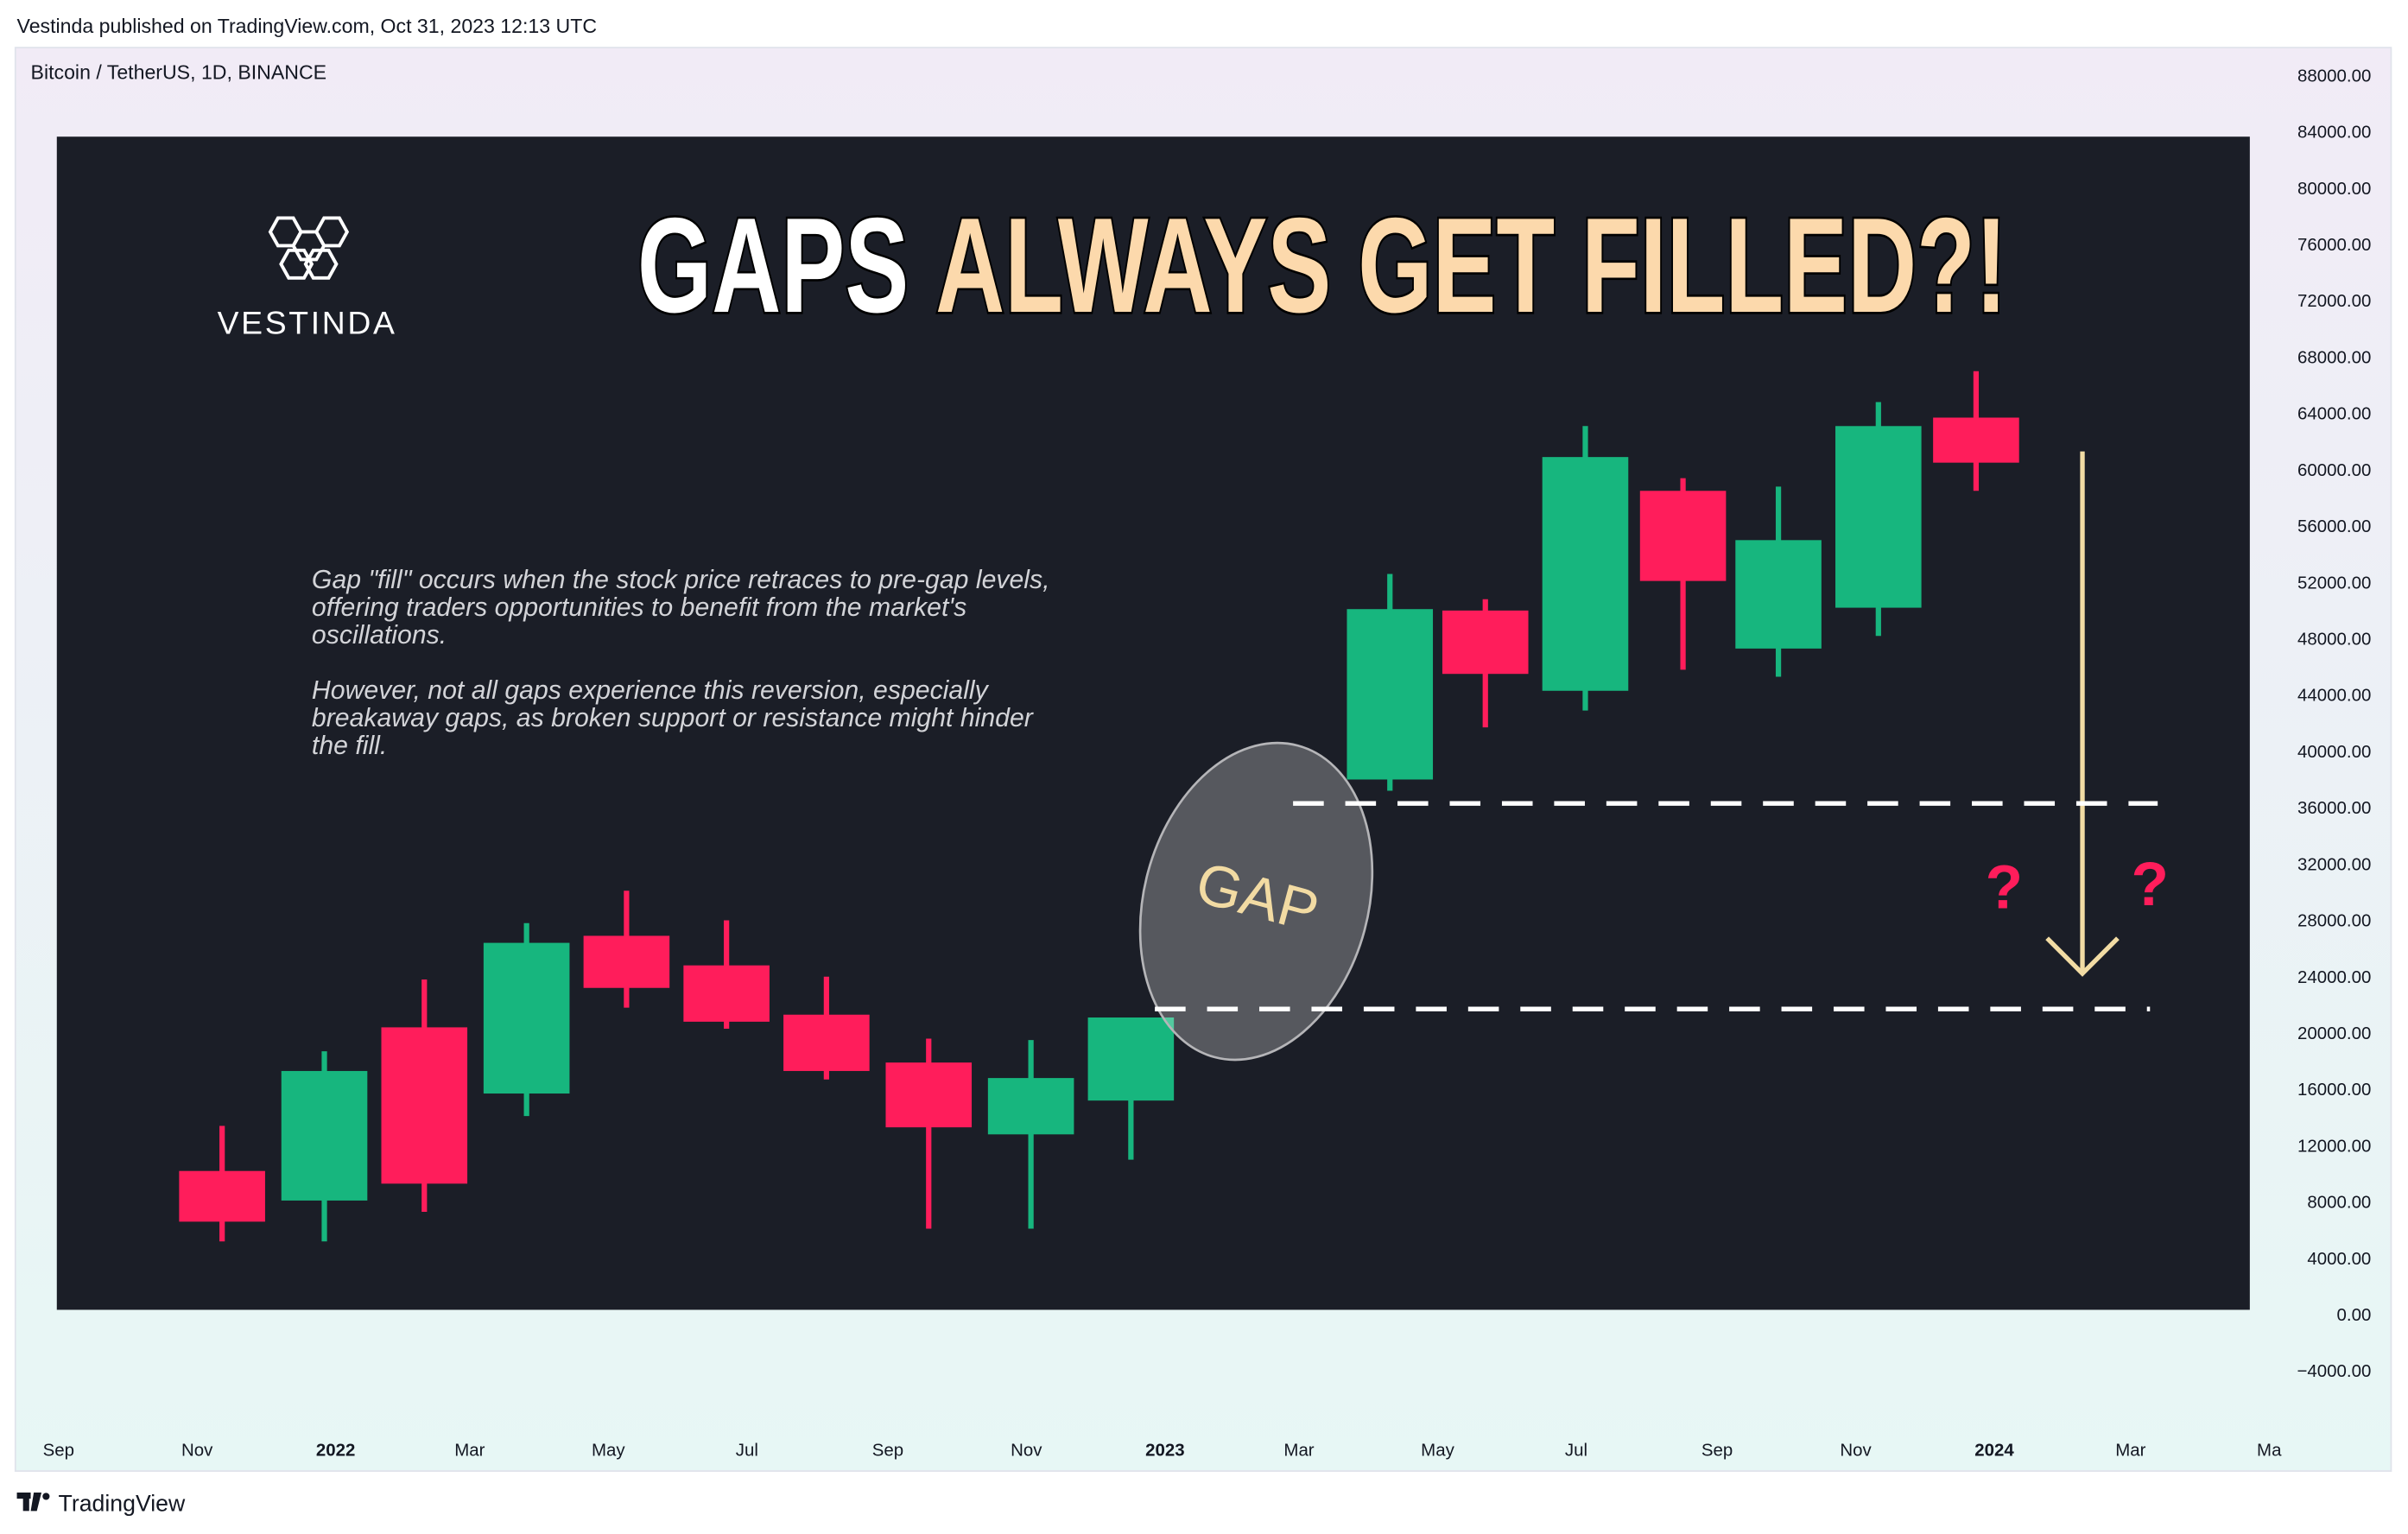  I want to click on x-tick-label: 2022, so click(335, 1450).